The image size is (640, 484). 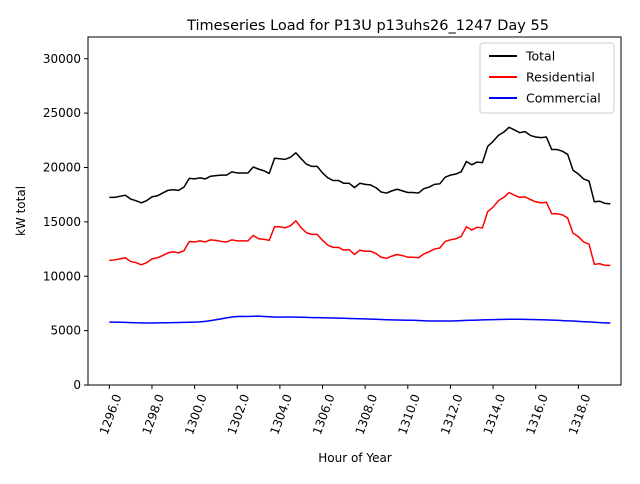 I want to click on y-tick-label: 0, so click(x=77, y=385).